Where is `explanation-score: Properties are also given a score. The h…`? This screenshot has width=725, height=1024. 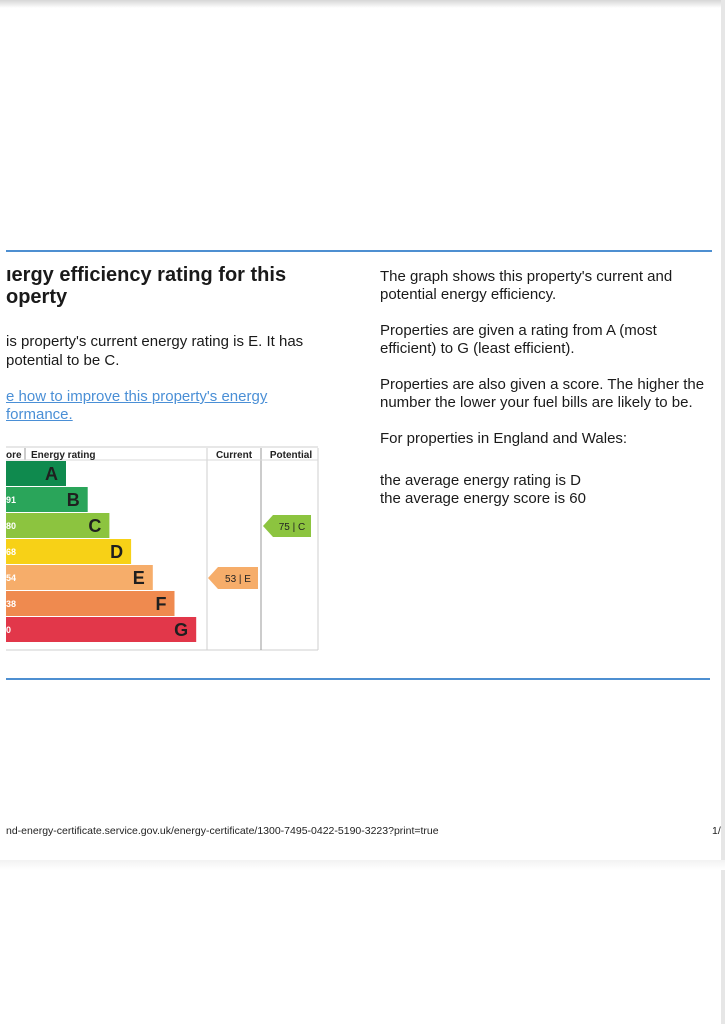 explanation-score: Properties are also given a score. The h… is located at coordinates (542, 393).